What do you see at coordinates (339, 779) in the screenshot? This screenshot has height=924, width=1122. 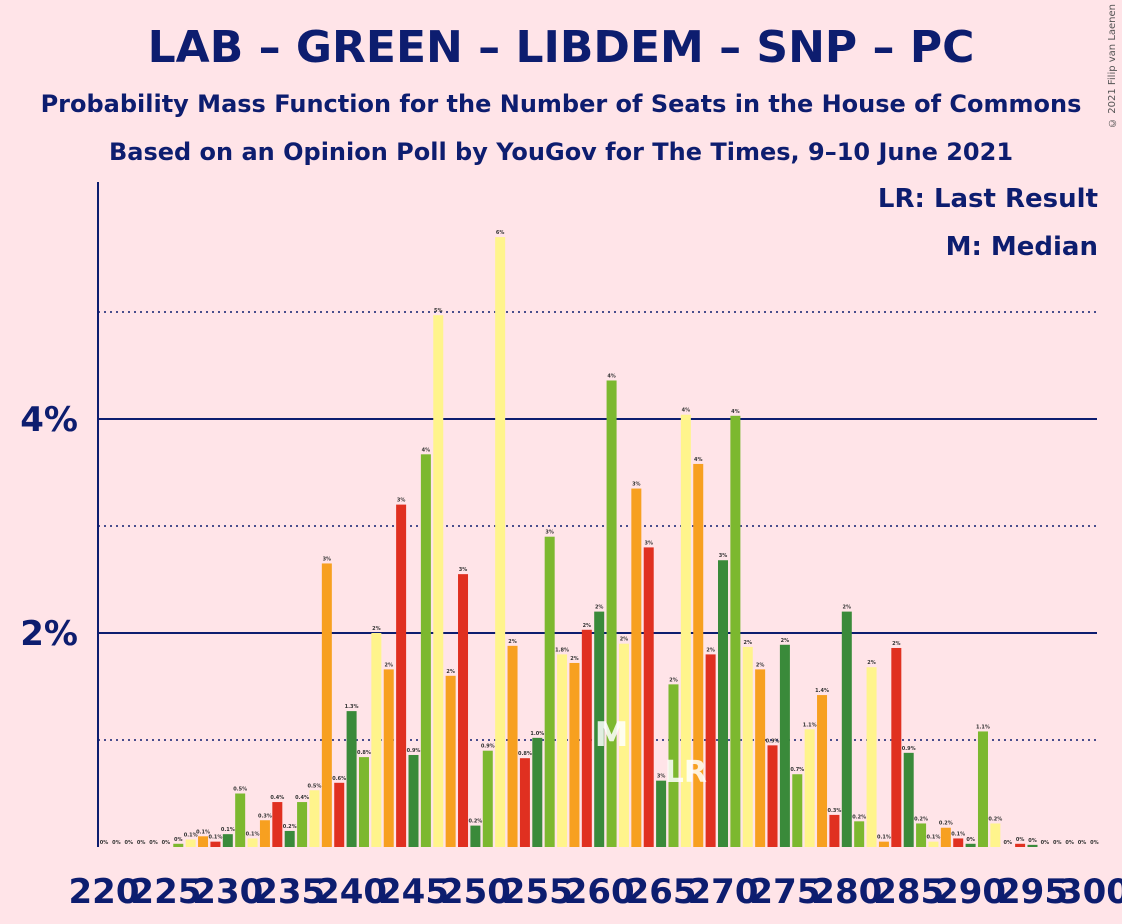 I see `bar-data-label: 0.6%` at bounding box center [339, 779].